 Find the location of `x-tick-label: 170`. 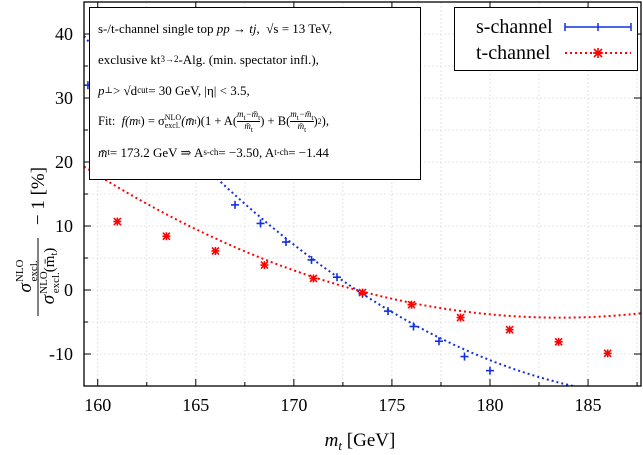

x-tick-label: 170 is located at coordinates (293, 405).